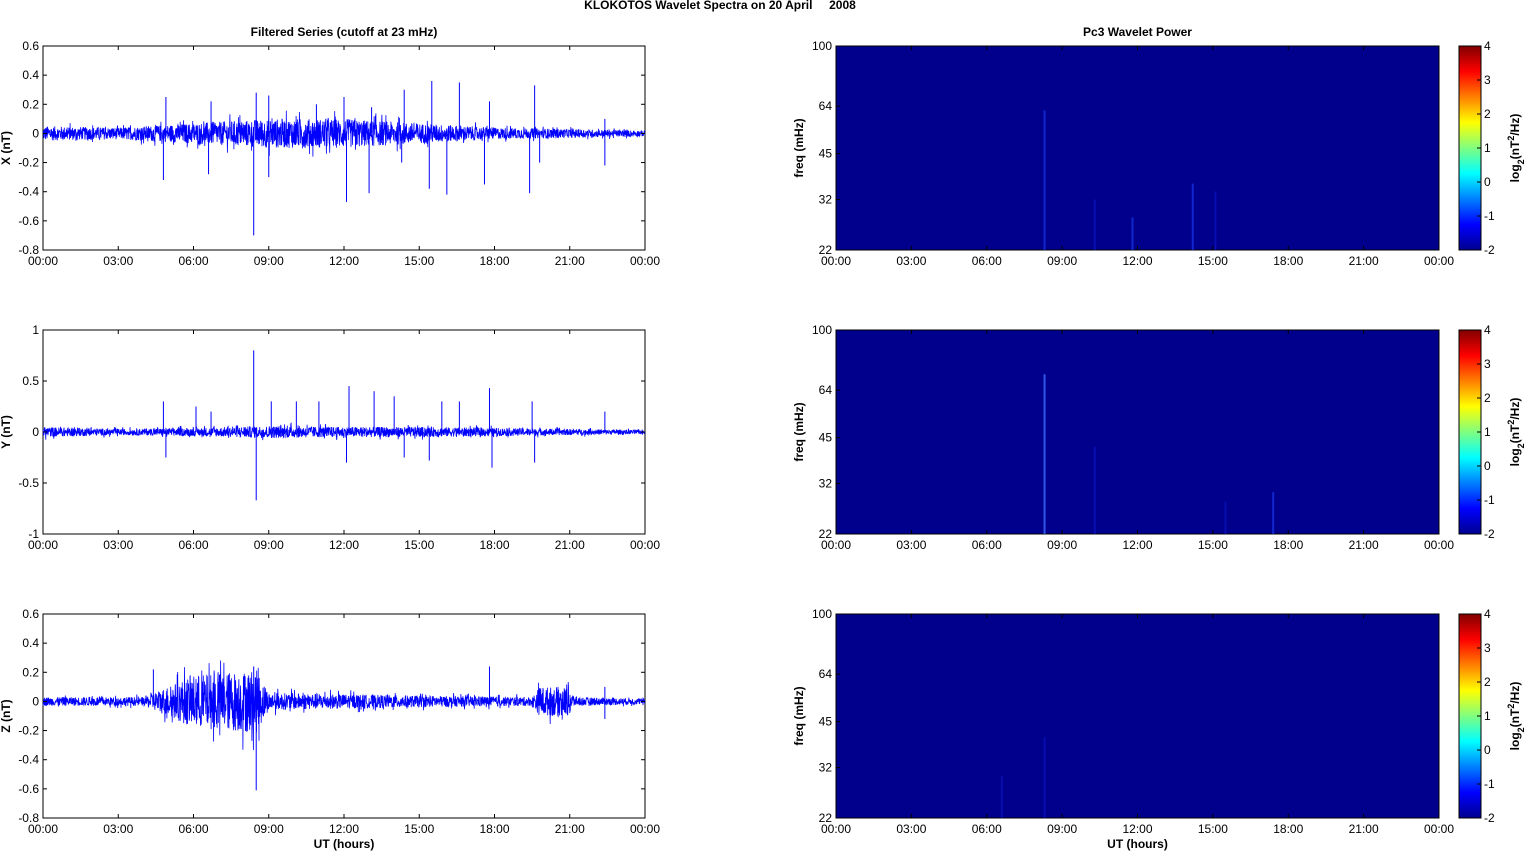 The height and width of the screenshot is (851, 1526). I want to click on y-tick-label: 0.4, so click(30, 75).